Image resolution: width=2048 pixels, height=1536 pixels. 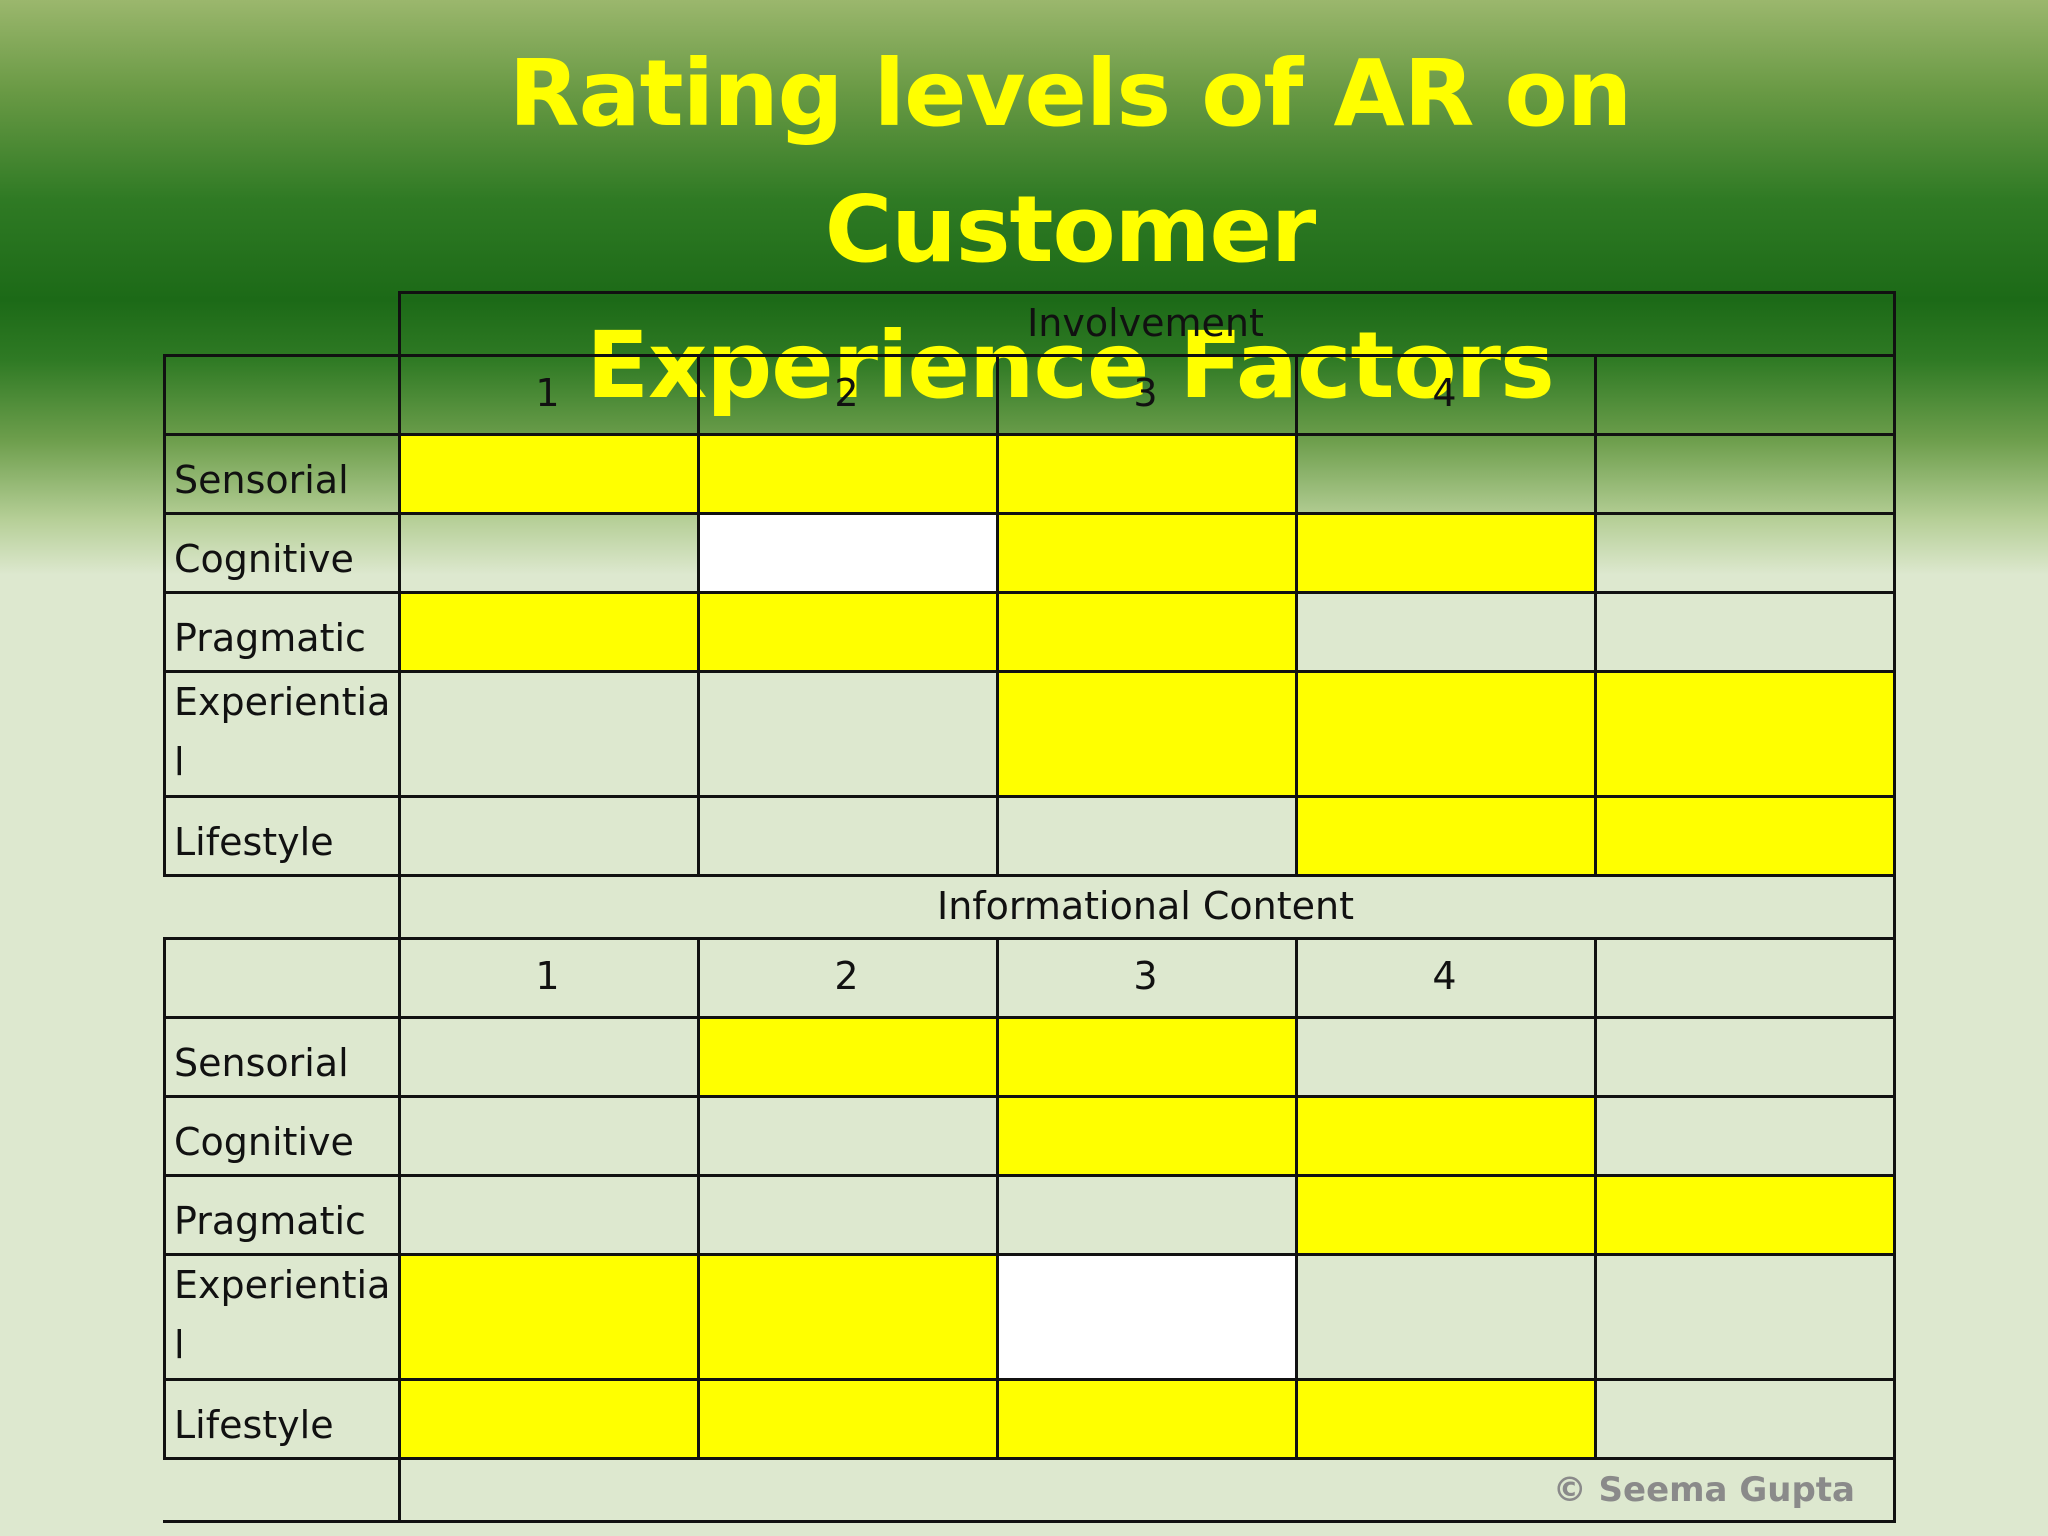 What do you see at coordinates (399, 1488) in the screenshot?
I see `footer-vline-left` at bounding box center [399, 1488].